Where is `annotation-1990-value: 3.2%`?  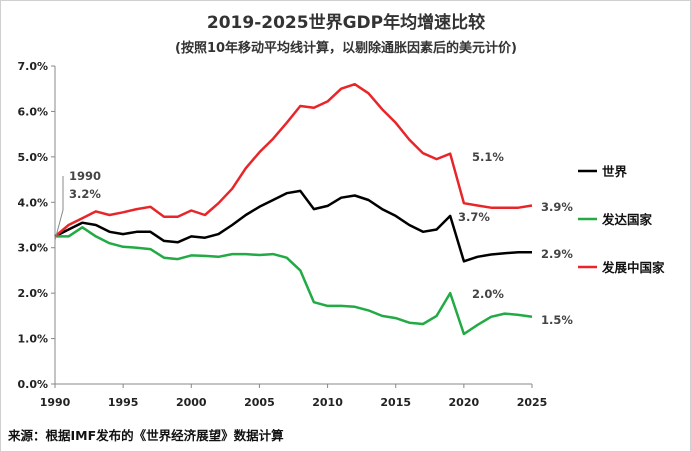 annotation-1990-value: 3.2% is located at coordinates (85, 194).